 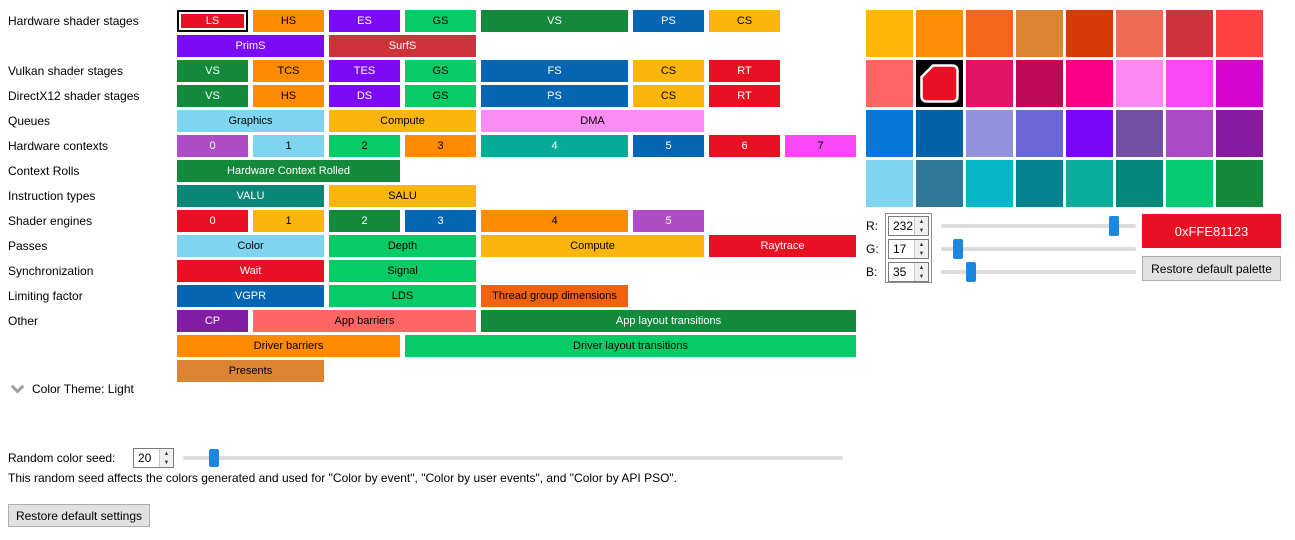 What do you see at coordinates (971, 272) in the screenshot?
I see `channel-slider-handle-b` at bounding box center [971, 272].